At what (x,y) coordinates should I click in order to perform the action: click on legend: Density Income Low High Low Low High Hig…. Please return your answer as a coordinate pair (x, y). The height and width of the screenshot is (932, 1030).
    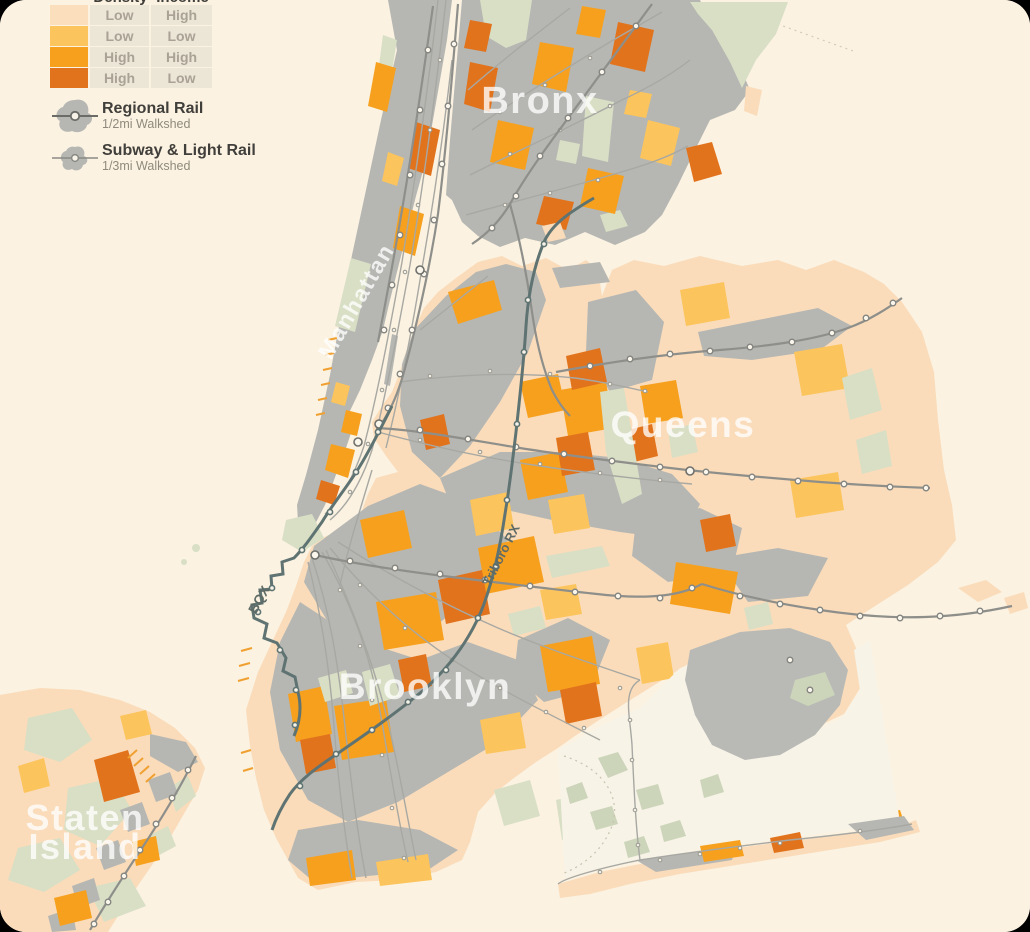
    Looking at the image, I should click on (153, 90).